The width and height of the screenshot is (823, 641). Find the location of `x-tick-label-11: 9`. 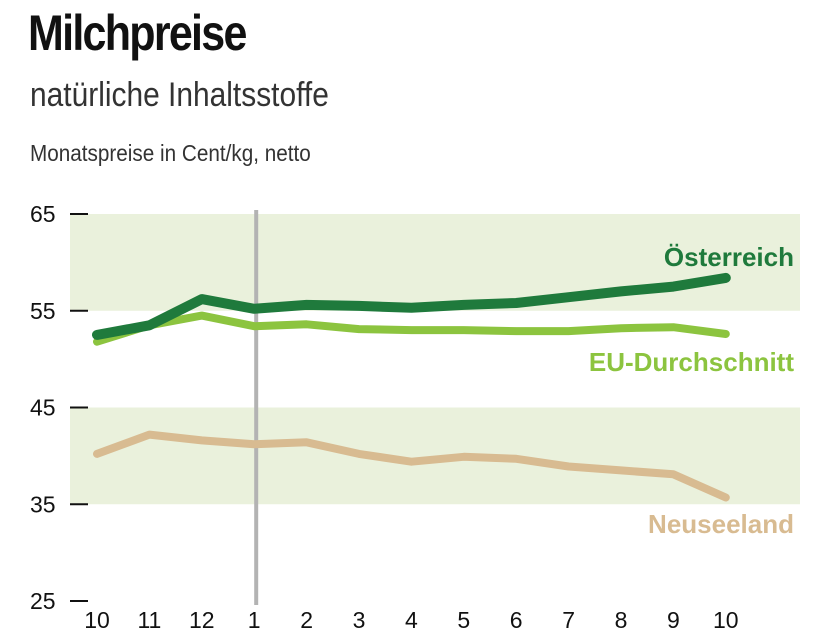

x-tick-label-11: 9 is located at coordinates (673, 620).